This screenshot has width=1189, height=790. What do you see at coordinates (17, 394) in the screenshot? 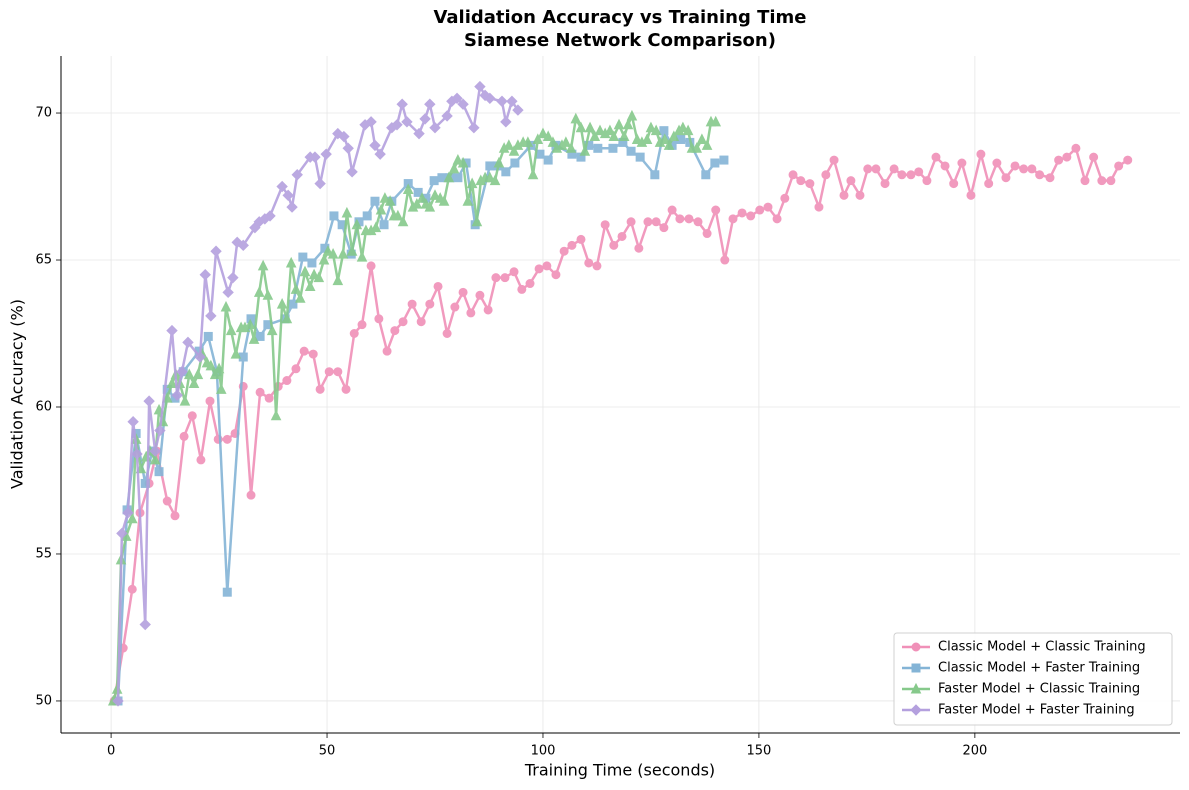
I see `y-axis-label: Validation Accuracy (%)` at bounding box center [17, 394].